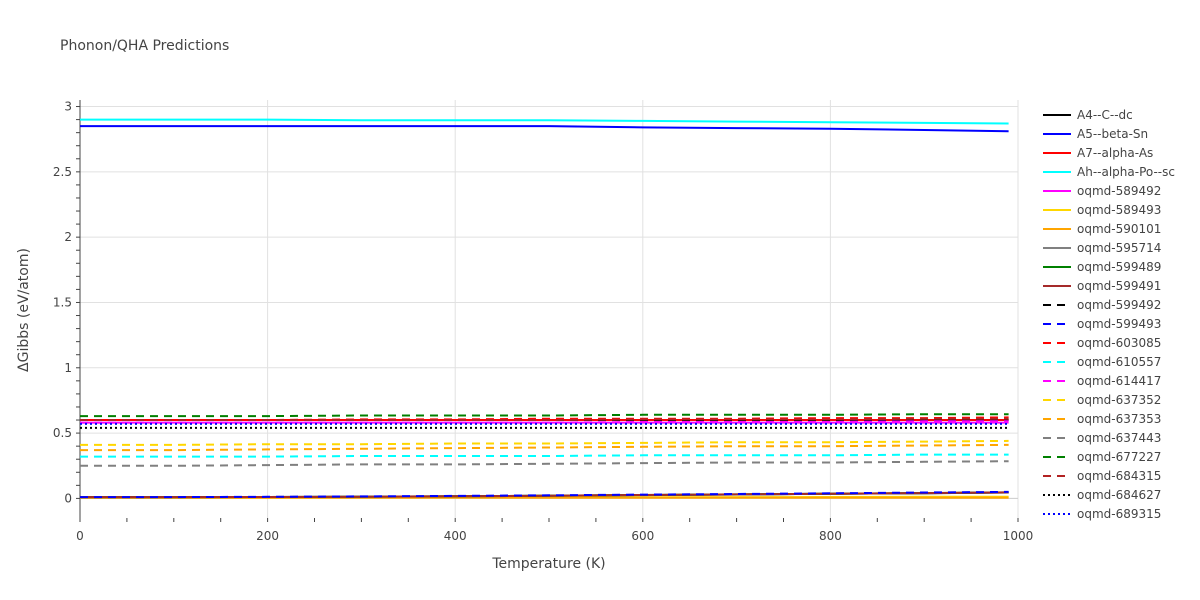  What do you see at coordinates (1119, 419) in the screenshot?
I see `legend-label: oqmd-637353` at bounding box center [1119, 419].